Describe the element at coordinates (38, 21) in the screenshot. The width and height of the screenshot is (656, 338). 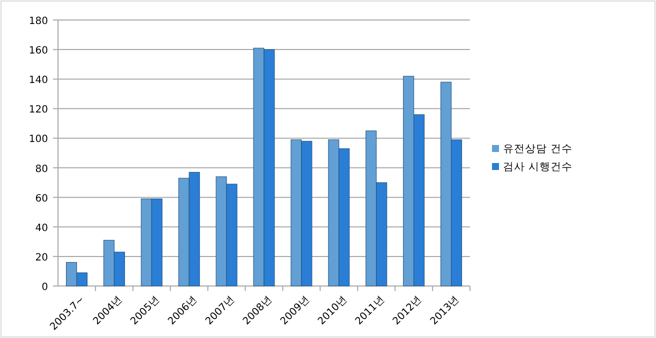
I see `y-tick-label: 180` at that location.